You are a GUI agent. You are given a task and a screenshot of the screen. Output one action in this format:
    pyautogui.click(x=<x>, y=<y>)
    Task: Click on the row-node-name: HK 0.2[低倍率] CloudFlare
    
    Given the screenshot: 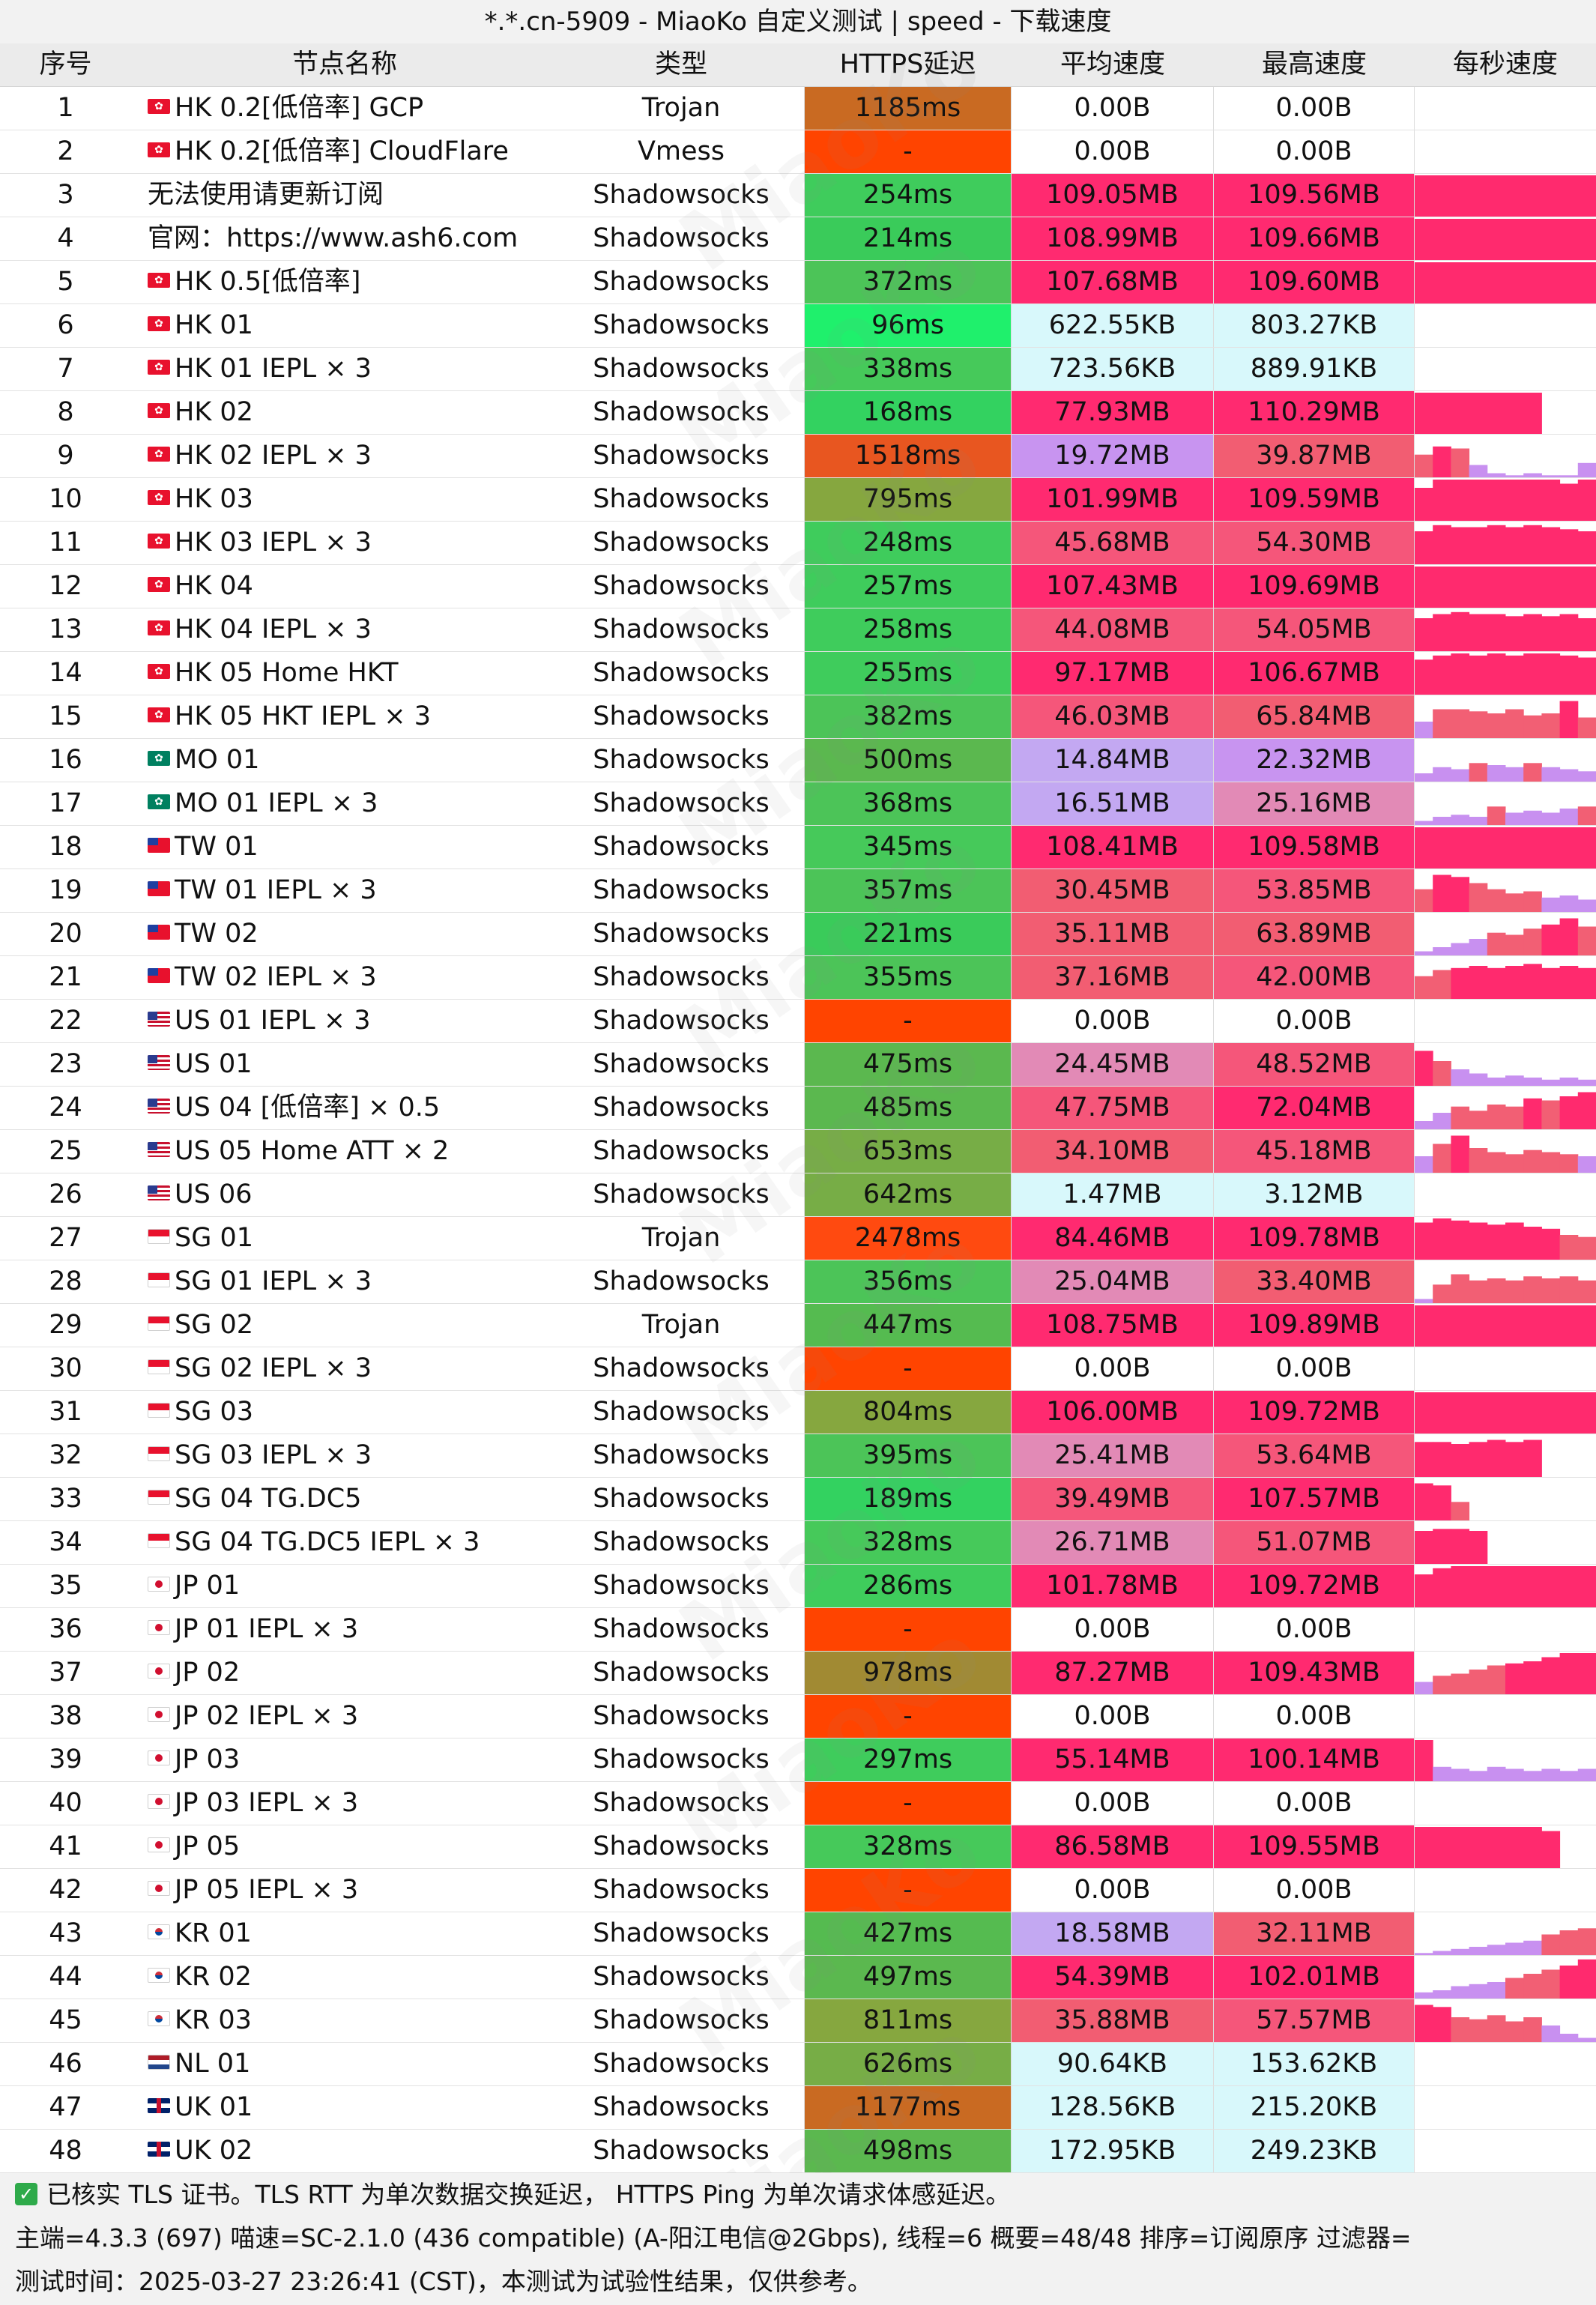 What is the action you would take?
    pyautogui.click(x=344, y=151)
    